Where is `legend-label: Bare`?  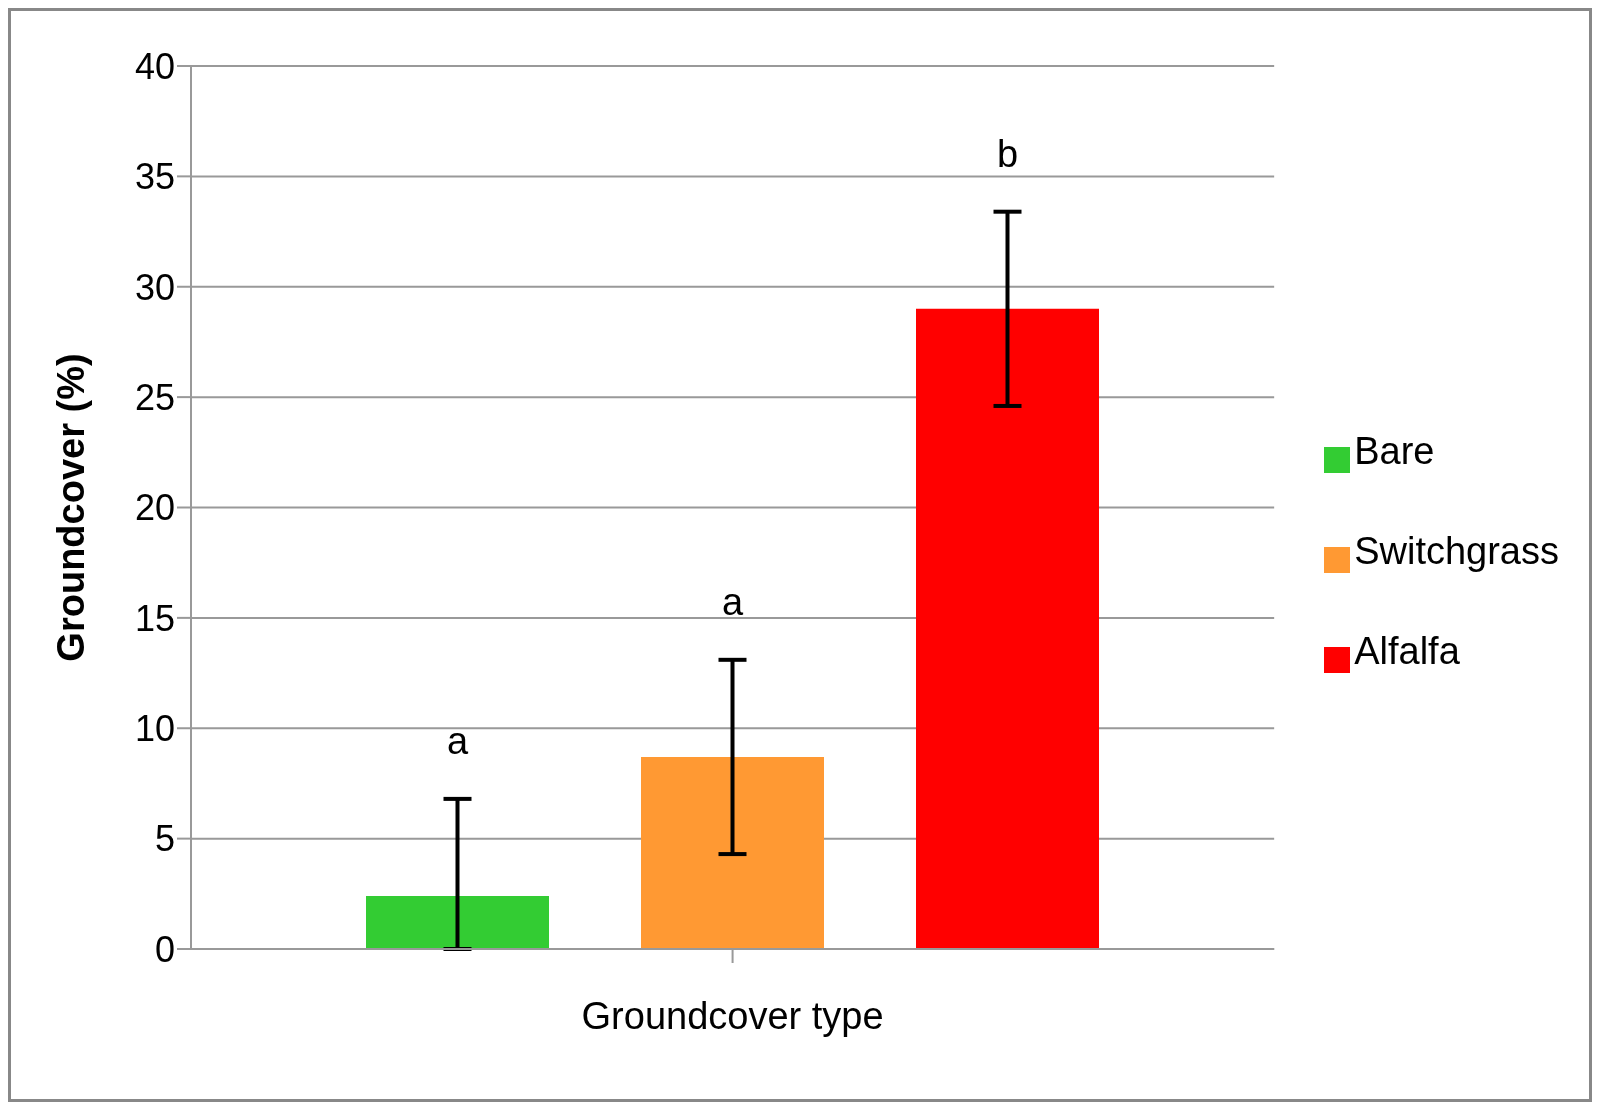
legend-label: Bare is located at coordinates (1394, 451).